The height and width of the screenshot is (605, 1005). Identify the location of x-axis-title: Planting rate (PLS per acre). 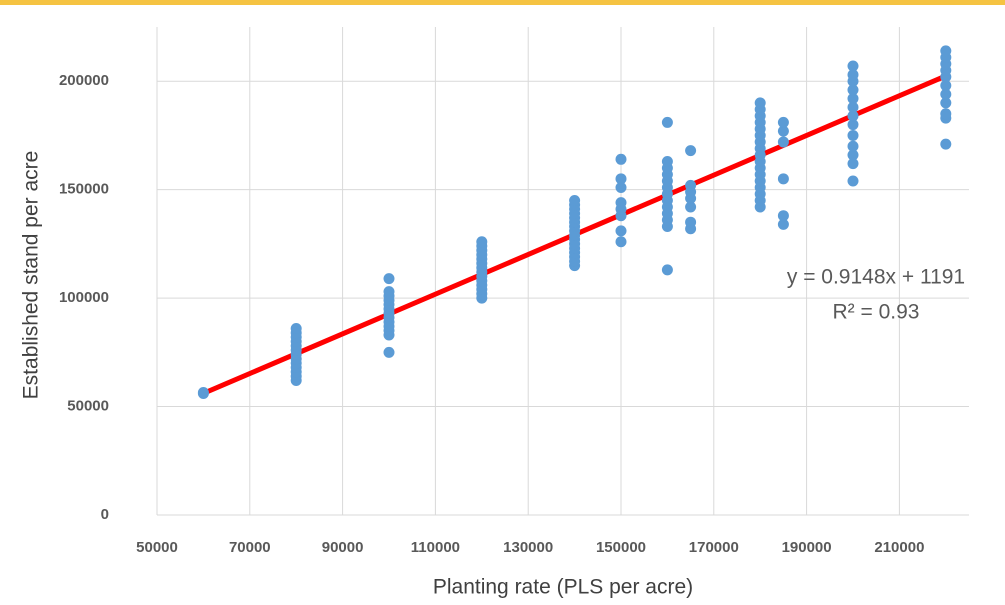
(563, 587).